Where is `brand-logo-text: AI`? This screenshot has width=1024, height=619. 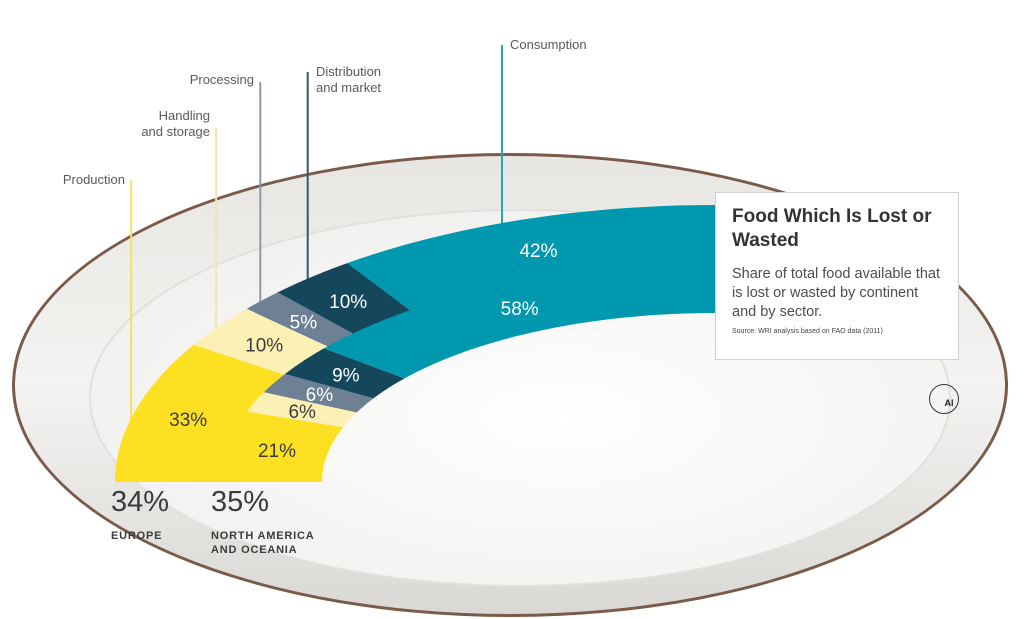 brand-logo-text: AI is located at coordinates (949, 403).